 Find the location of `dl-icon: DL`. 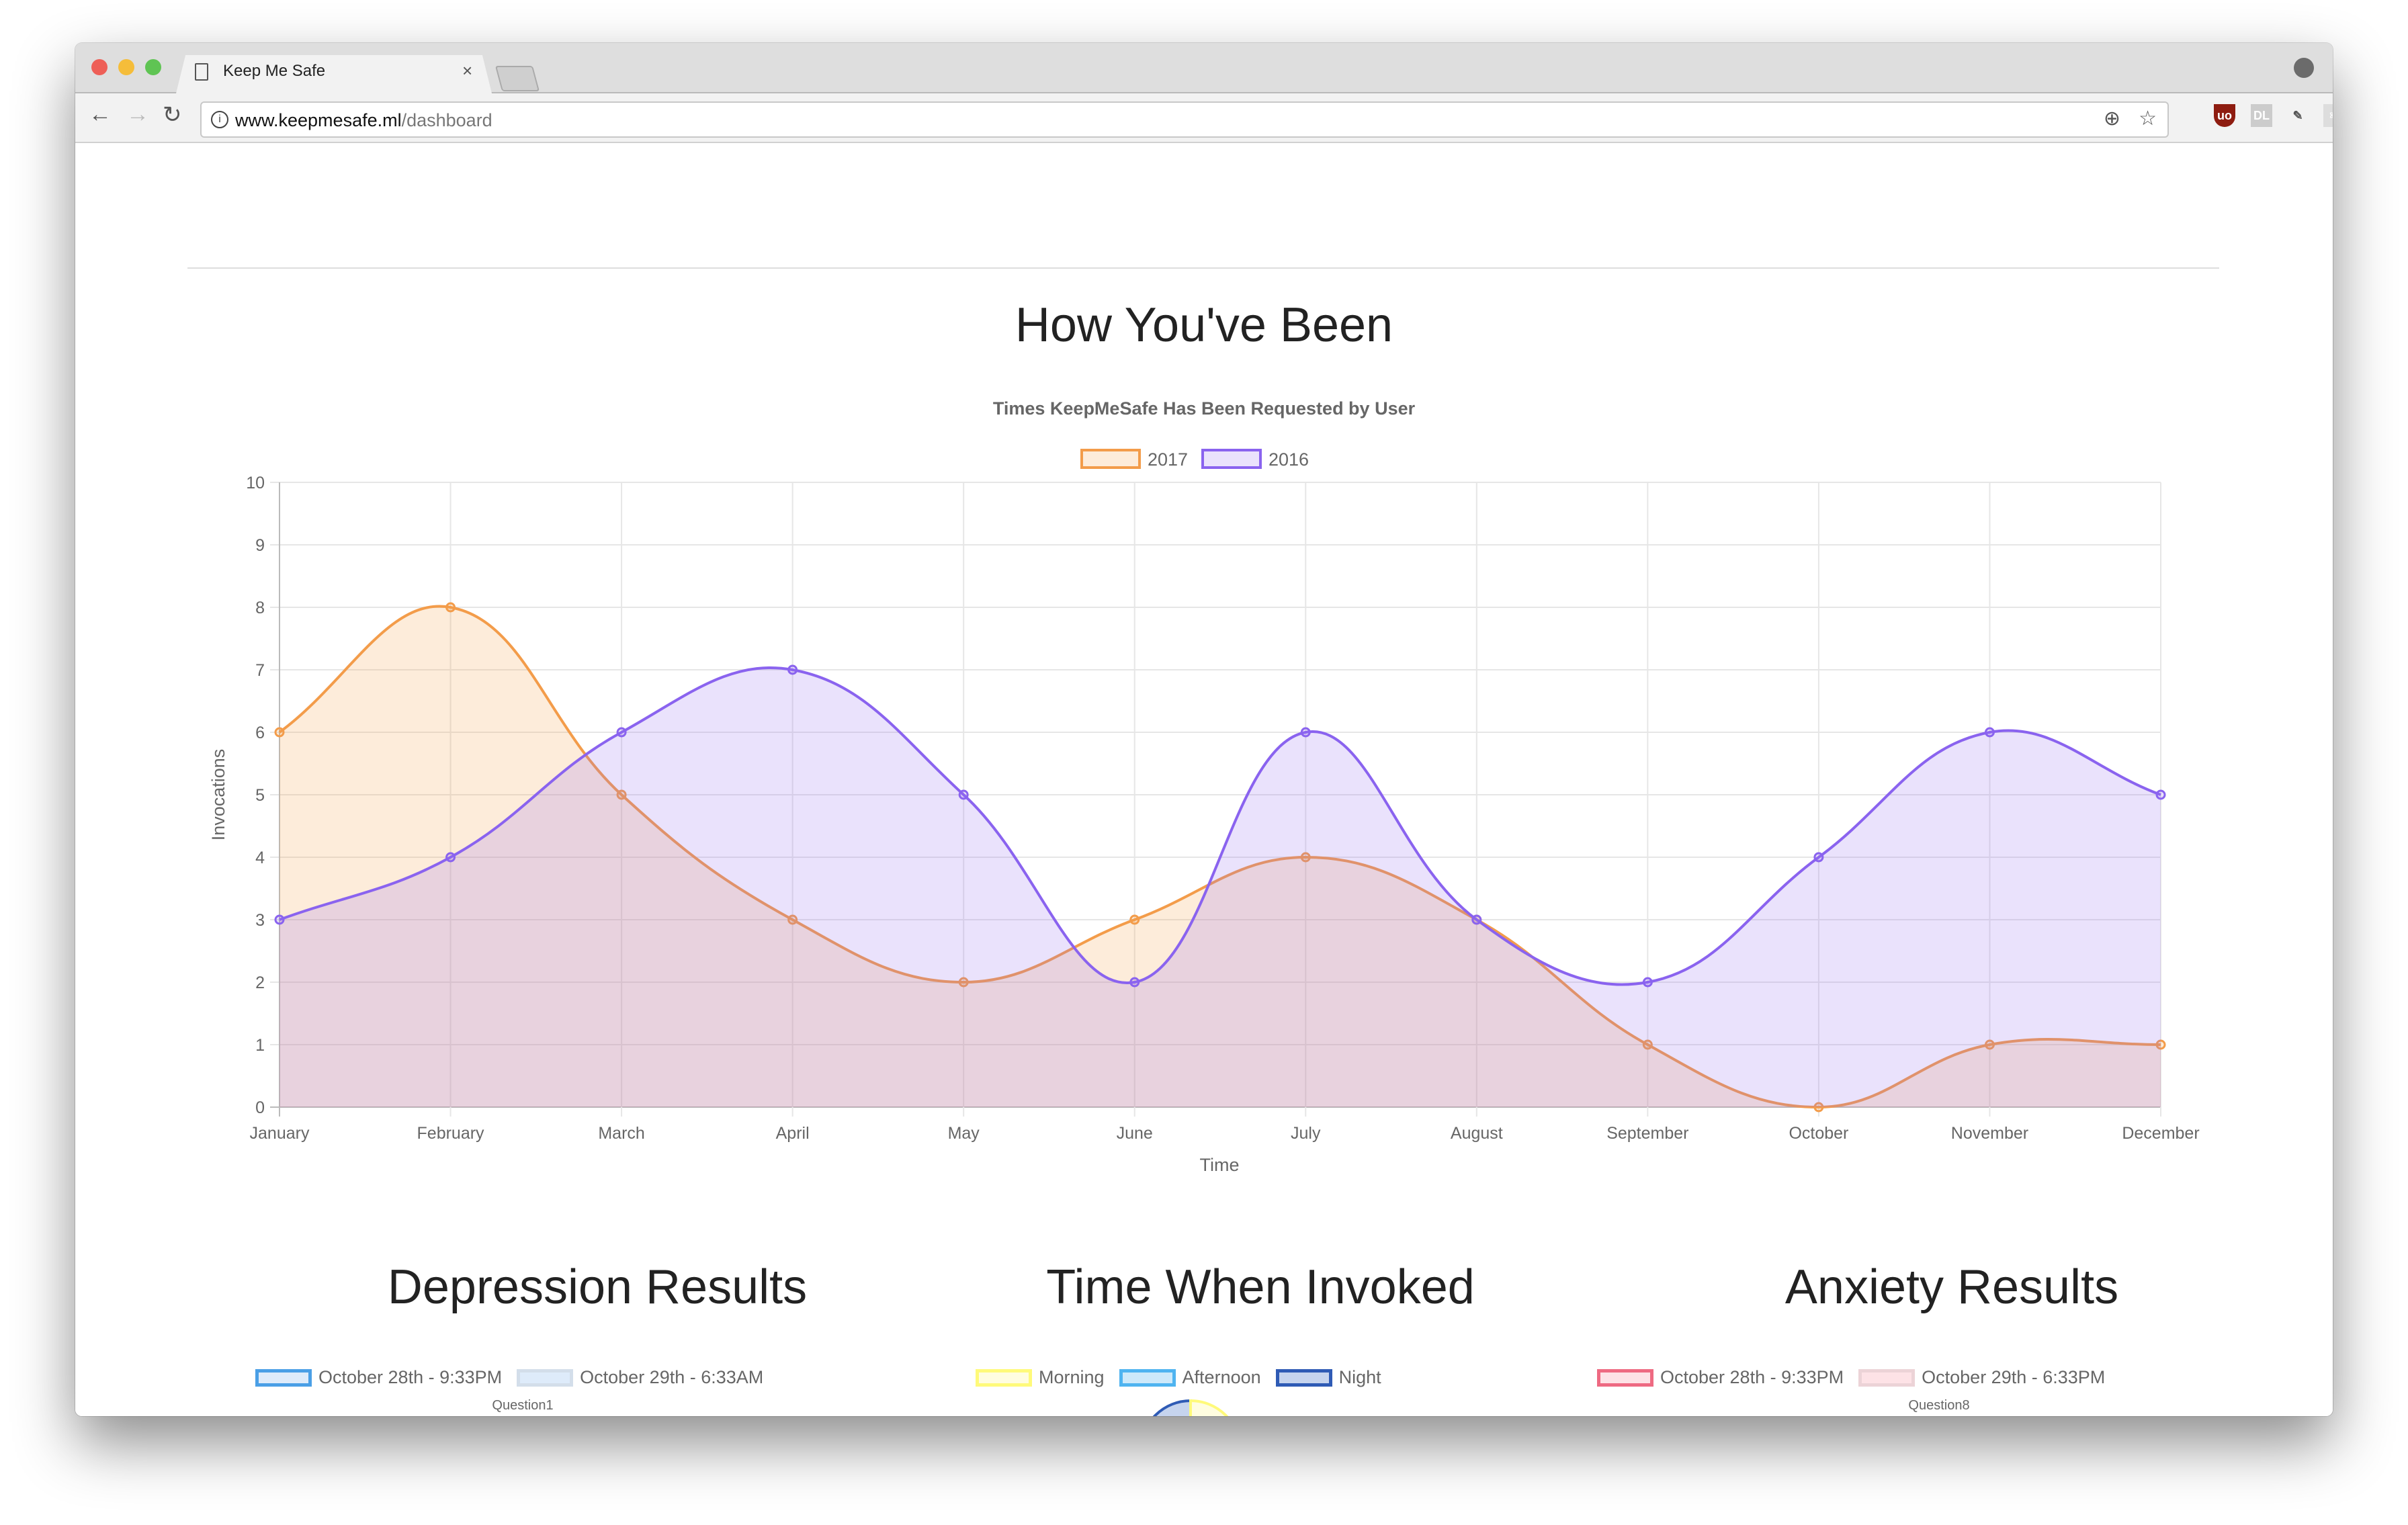

dl-icon: DL is located at coordinates (2261, 115).